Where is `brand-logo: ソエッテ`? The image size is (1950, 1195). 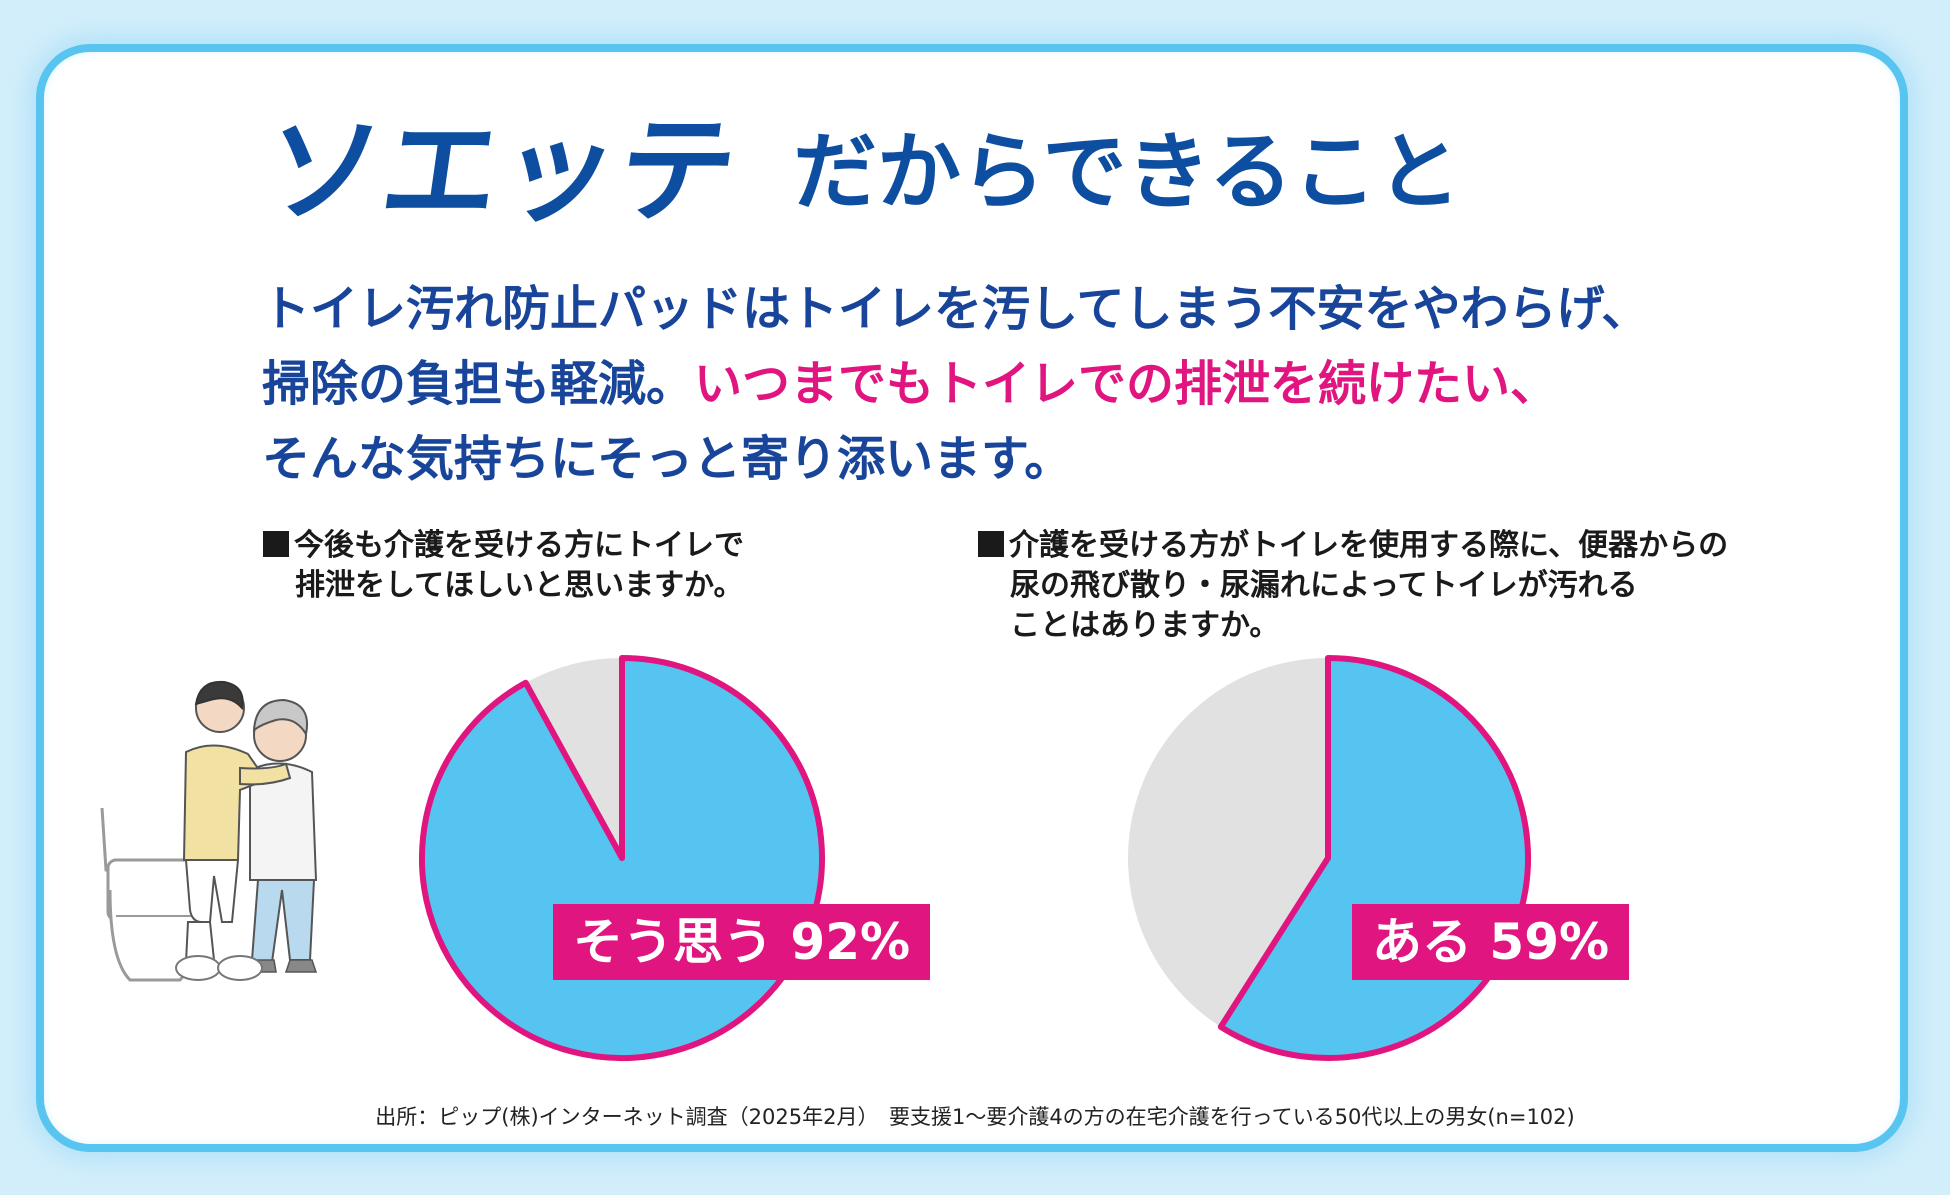 brand-logo: ソエッテ is located at coordinates (501, 171).